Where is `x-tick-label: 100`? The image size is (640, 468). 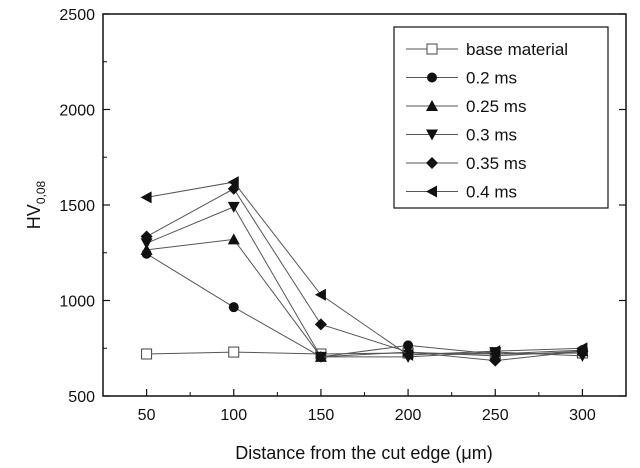 x-tick-label: 100 is located at coordinates (233, 415).